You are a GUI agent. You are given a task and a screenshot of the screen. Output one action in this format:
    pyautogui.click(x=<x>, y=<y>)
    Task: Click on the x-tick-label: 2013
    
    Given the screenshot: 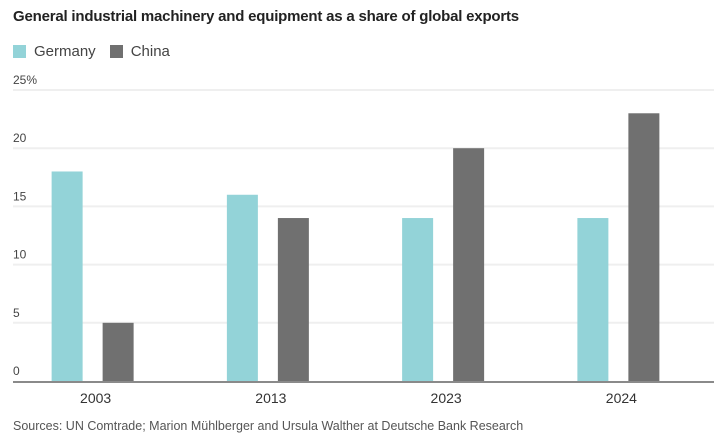 What is the action you would take?
    pyautogui.click(x=270, y=398)
    